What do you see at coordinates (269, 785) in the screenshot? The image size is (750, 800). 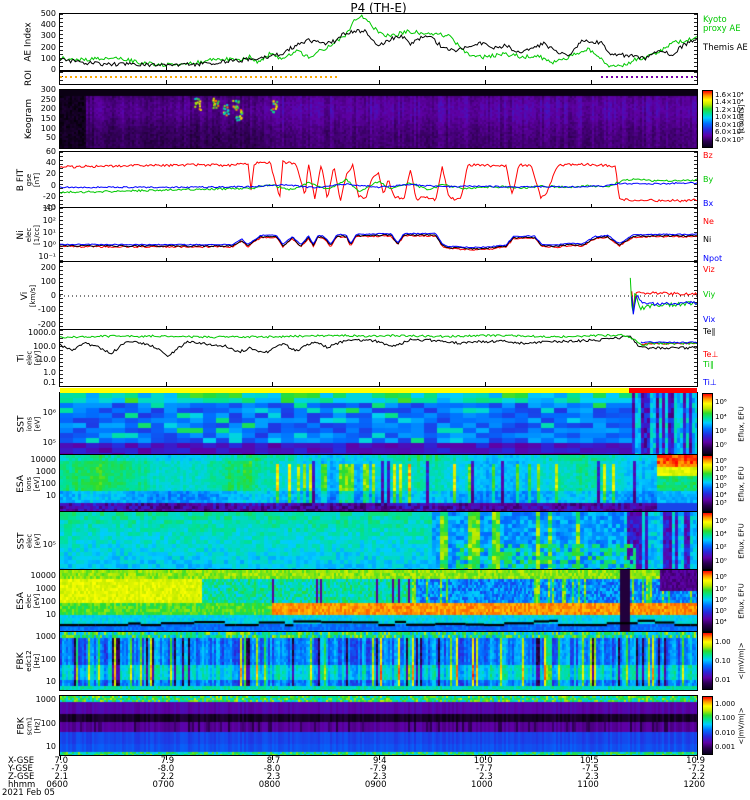 I see `axis-value-times-2: 0800` at bounding box center [269, 785].